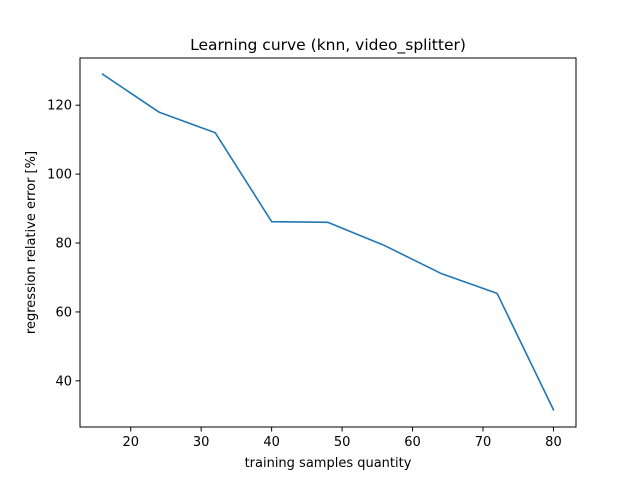  What do you see at coordinates (412, 442) in the screenshot?
I see `x-tick-label: 60` at bounding box center [412, 442].